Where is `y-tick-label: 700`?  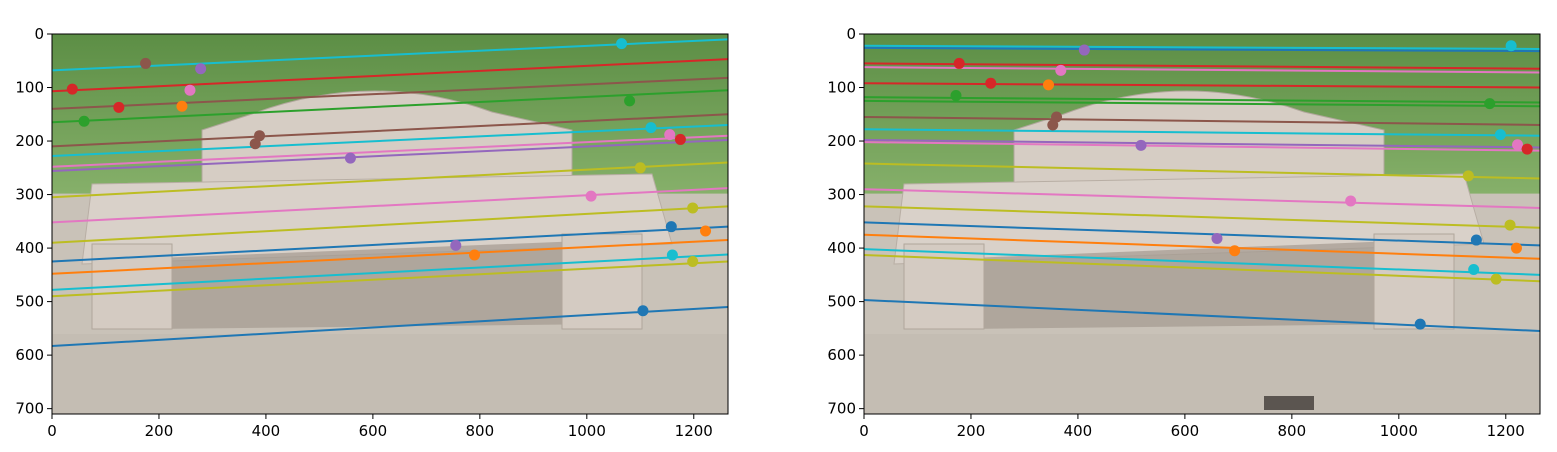 y-tick-label: 700 is located at coordinates (29, 409).